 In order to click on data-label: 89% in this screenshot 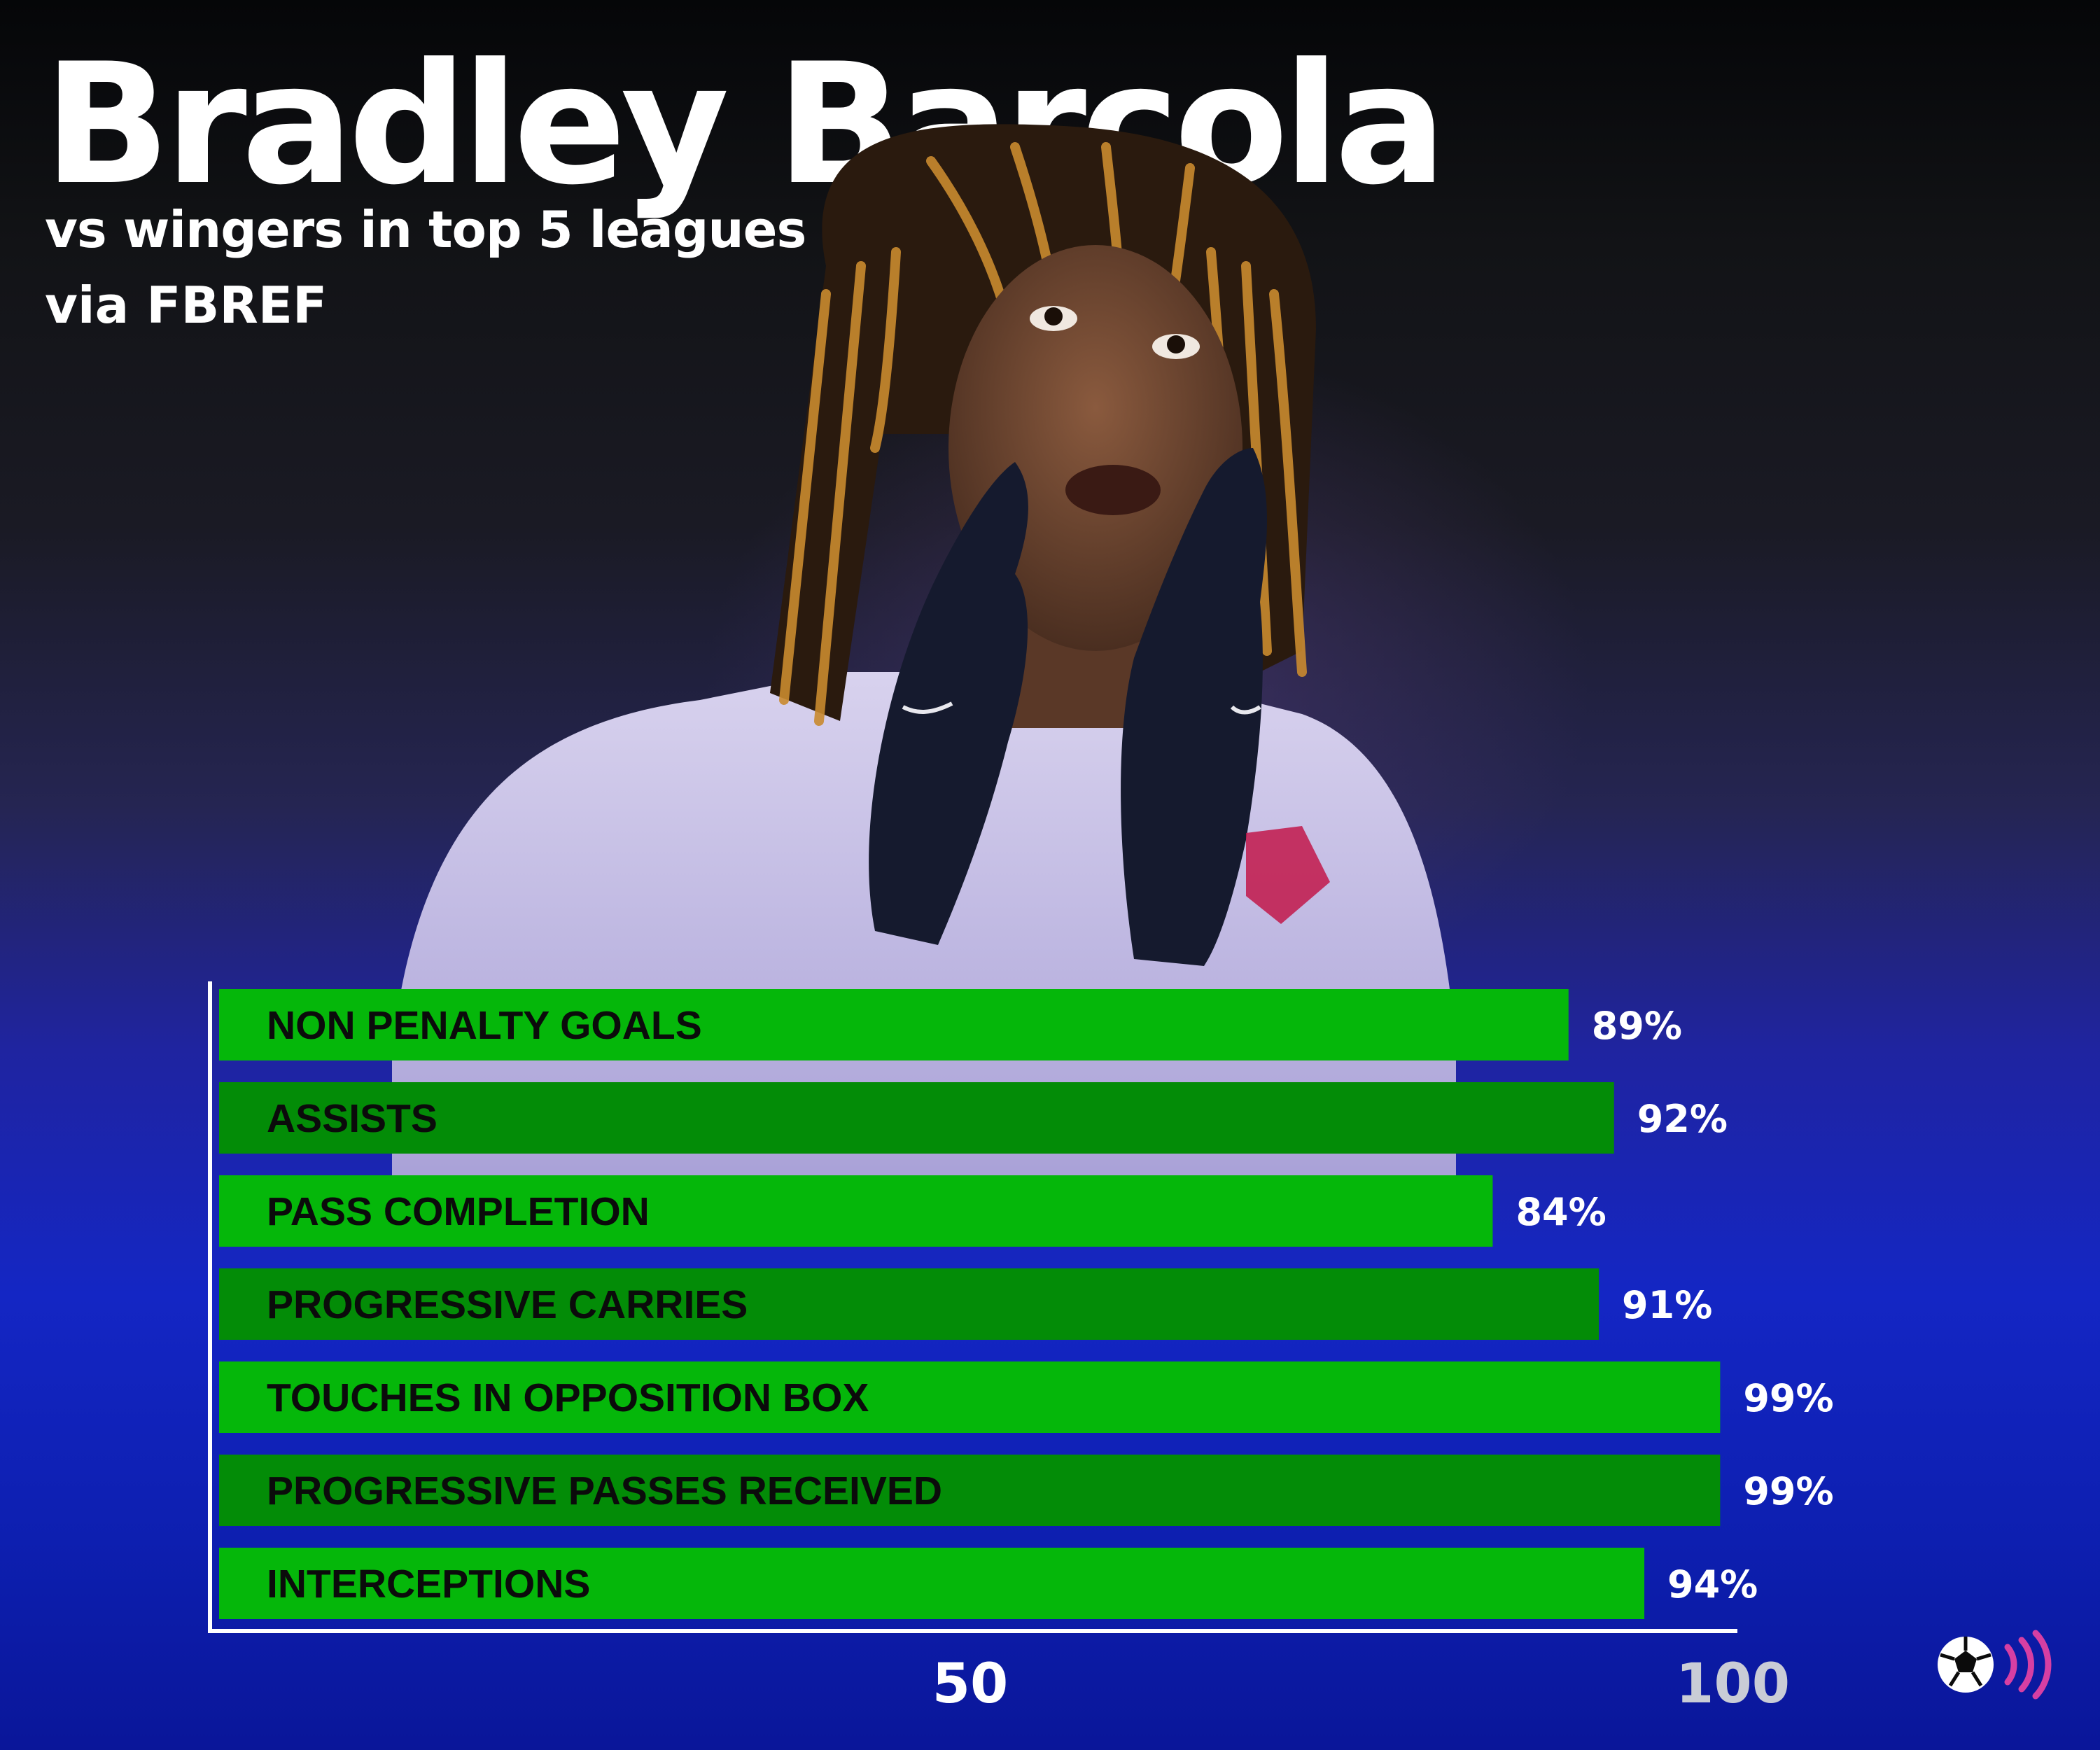, I will do `click(1637, 1026)`.